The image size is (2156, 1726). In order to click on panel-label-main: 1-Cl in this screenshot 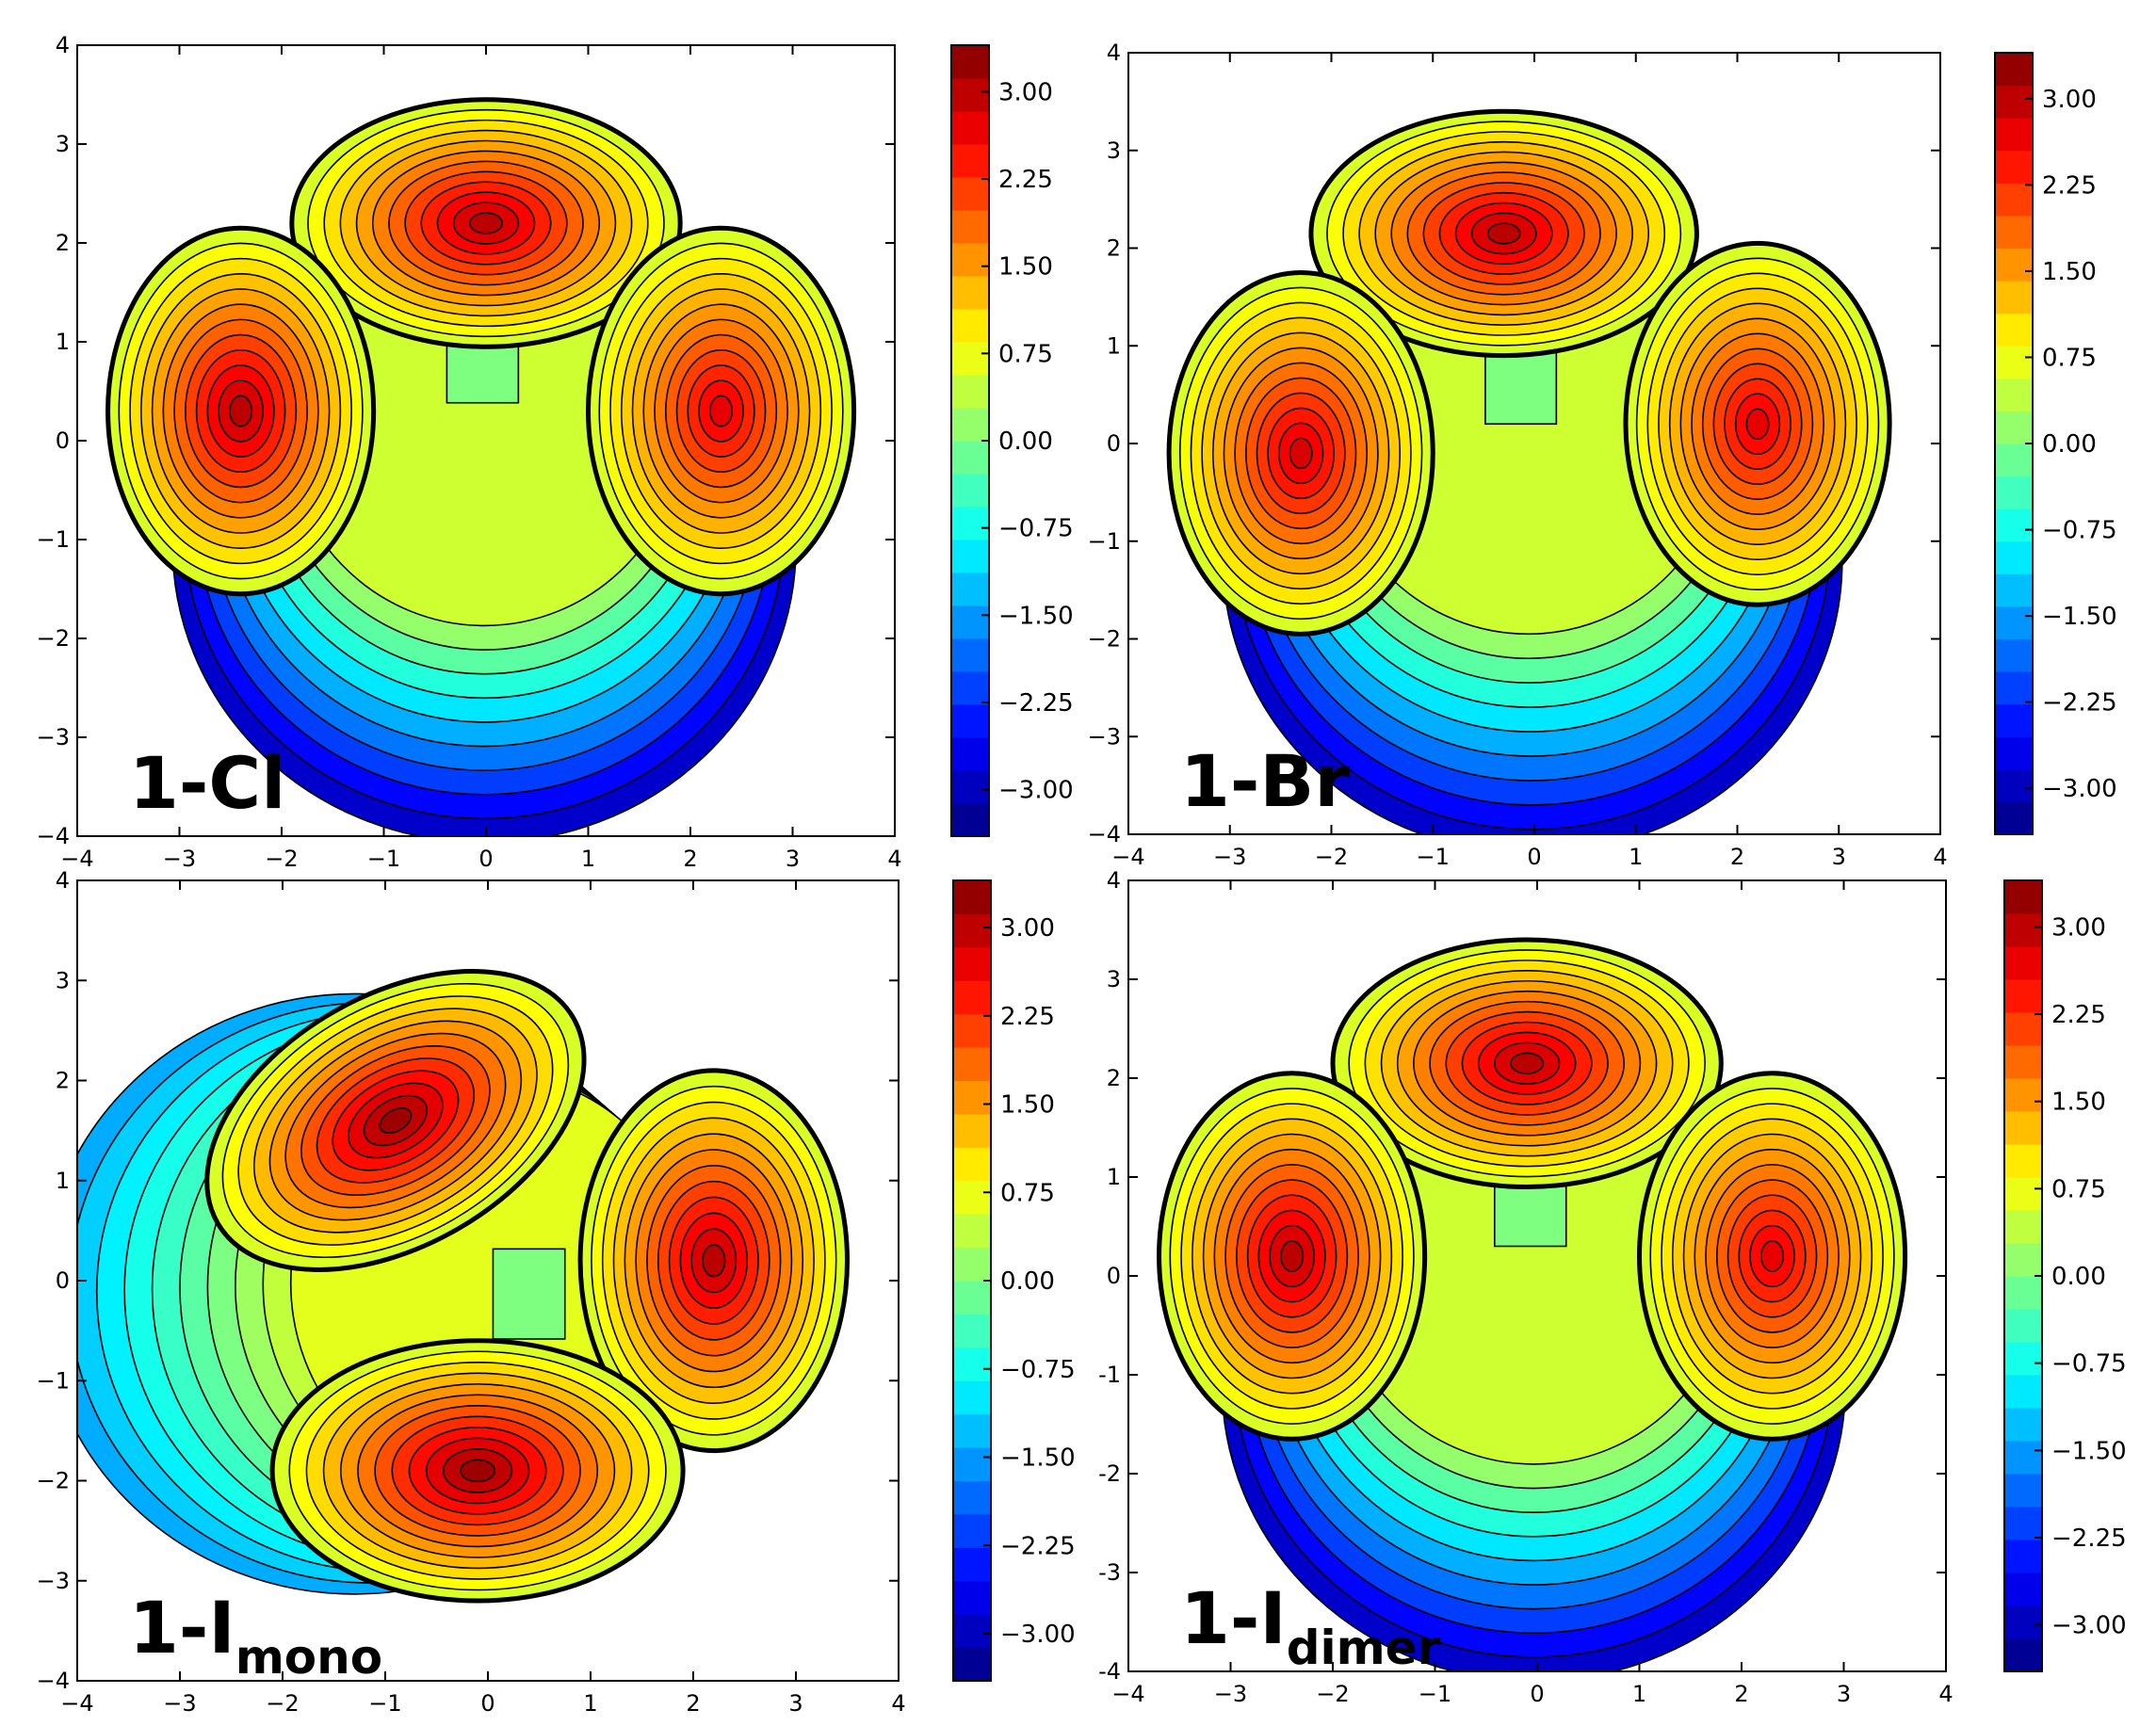, I will do `click(207, 783)`.